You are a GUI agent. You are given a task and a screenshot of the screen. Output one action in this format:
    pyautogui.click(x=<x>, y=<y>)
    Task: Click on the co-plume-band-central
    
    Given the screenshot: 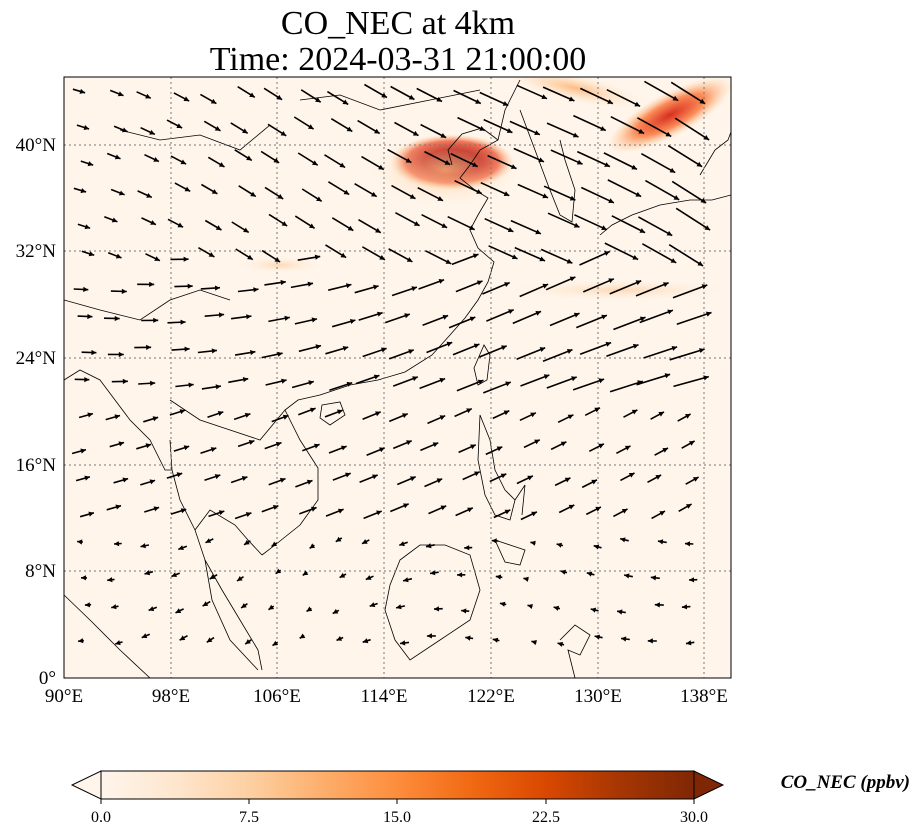 What is the action you would take?
    pyautogui.click(x=280, y=265)
    